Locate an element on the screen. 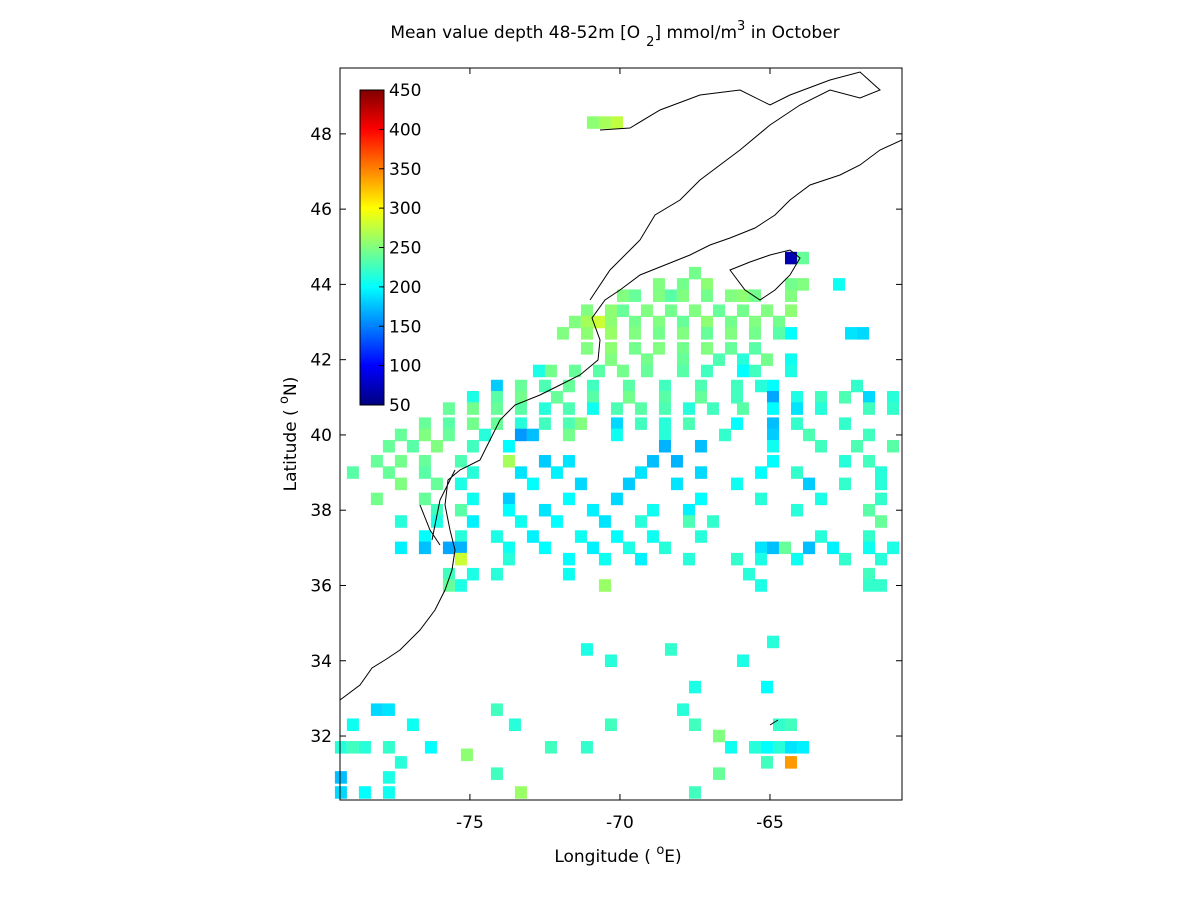  y-label-text: N) is located at coordinates (291, 386).